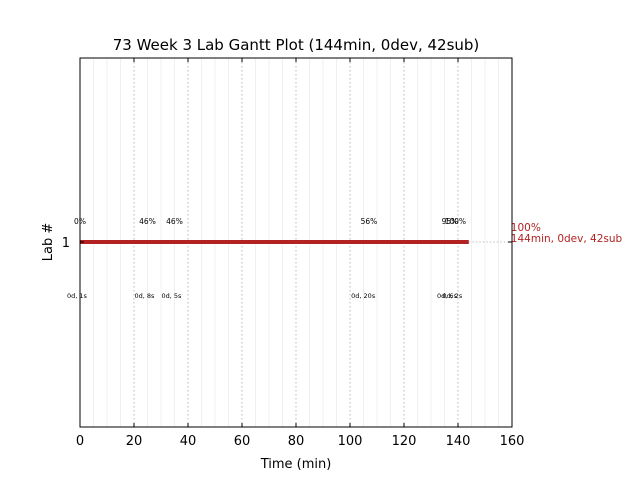 This screenshot has width=640, height=480. What do you see at coordinates (450, 221) in the screenshot?
I see `progress-annotation: 95%` at bounding box center [450, 221].